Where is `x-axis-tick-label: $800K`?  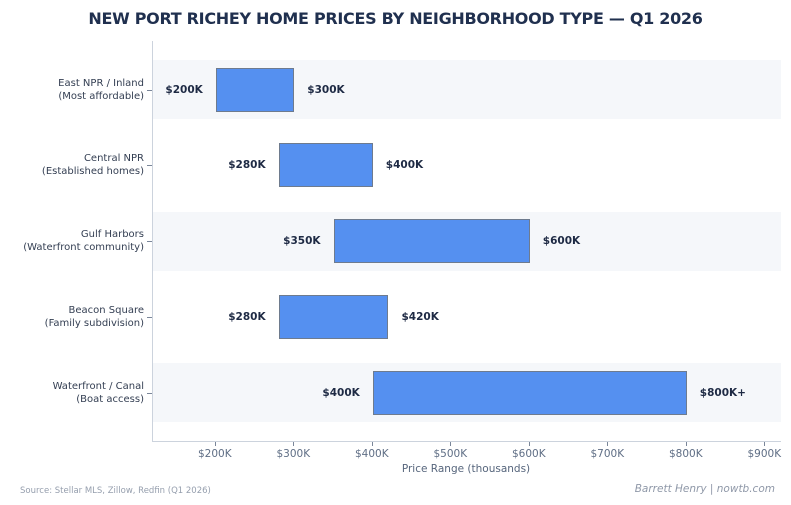 x-axis-tick-label: $800K is located at coordinates (685, 454).